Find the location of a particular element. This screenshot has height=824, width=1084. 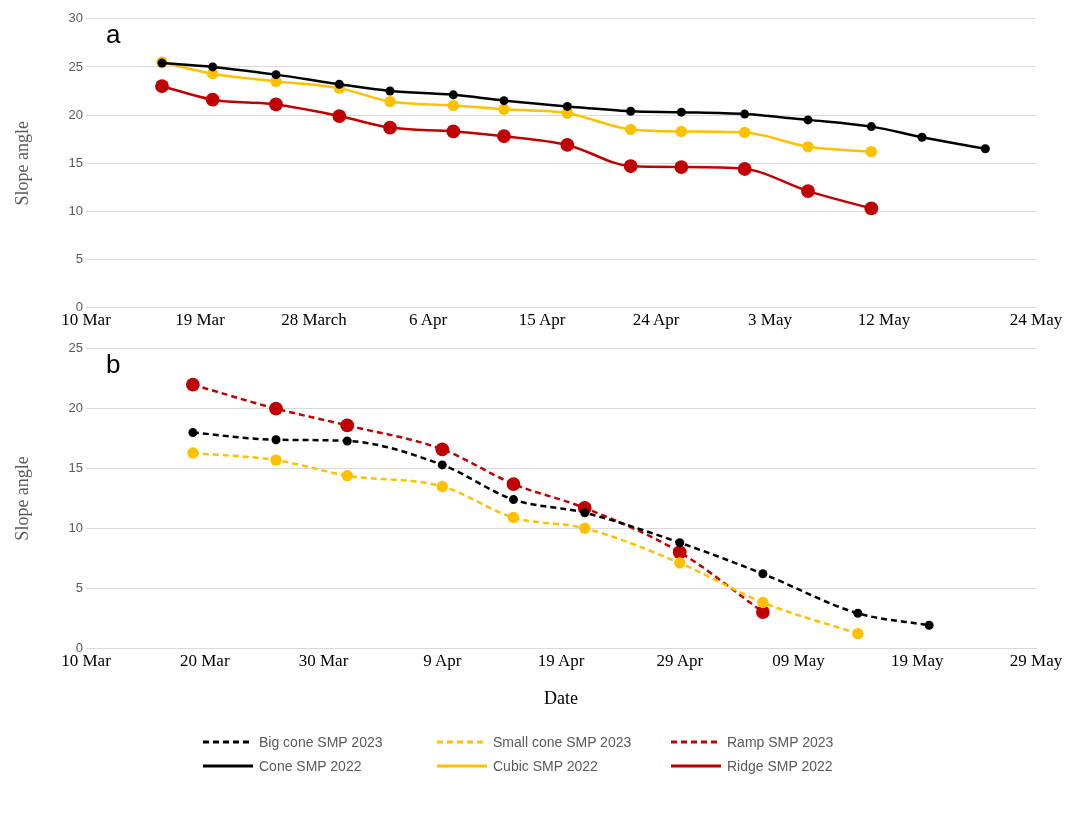

x-tick-label: 29 May is located at coordinates (1036, 660).